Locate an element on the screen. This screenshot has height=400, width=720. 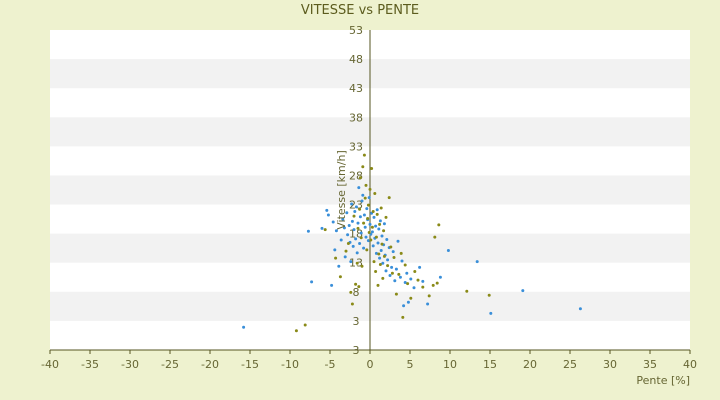
x-tick-label: -25 is located at coordinates (170, 364).